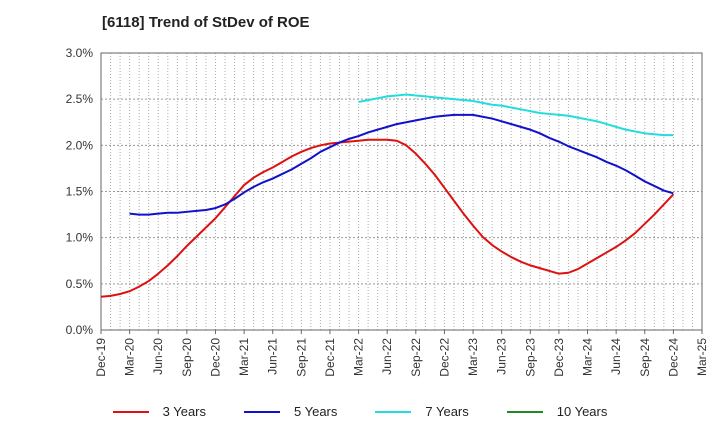  What do you see at coordinates (416, 357) in the screenshot?
I see `x-tick-label: Sep-22` at bounding box center [416, 357].